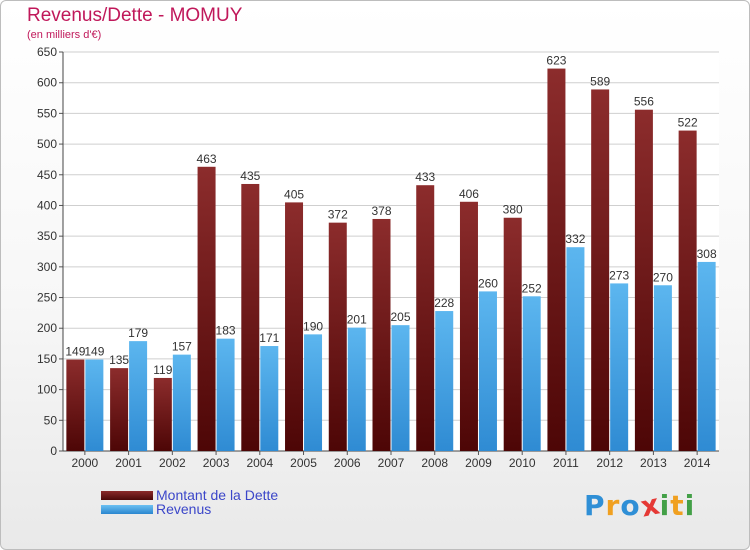  Describe the element at coordinates (425, 177) in the screenshot. I see `data-label-debt-2008: 433` at that location.